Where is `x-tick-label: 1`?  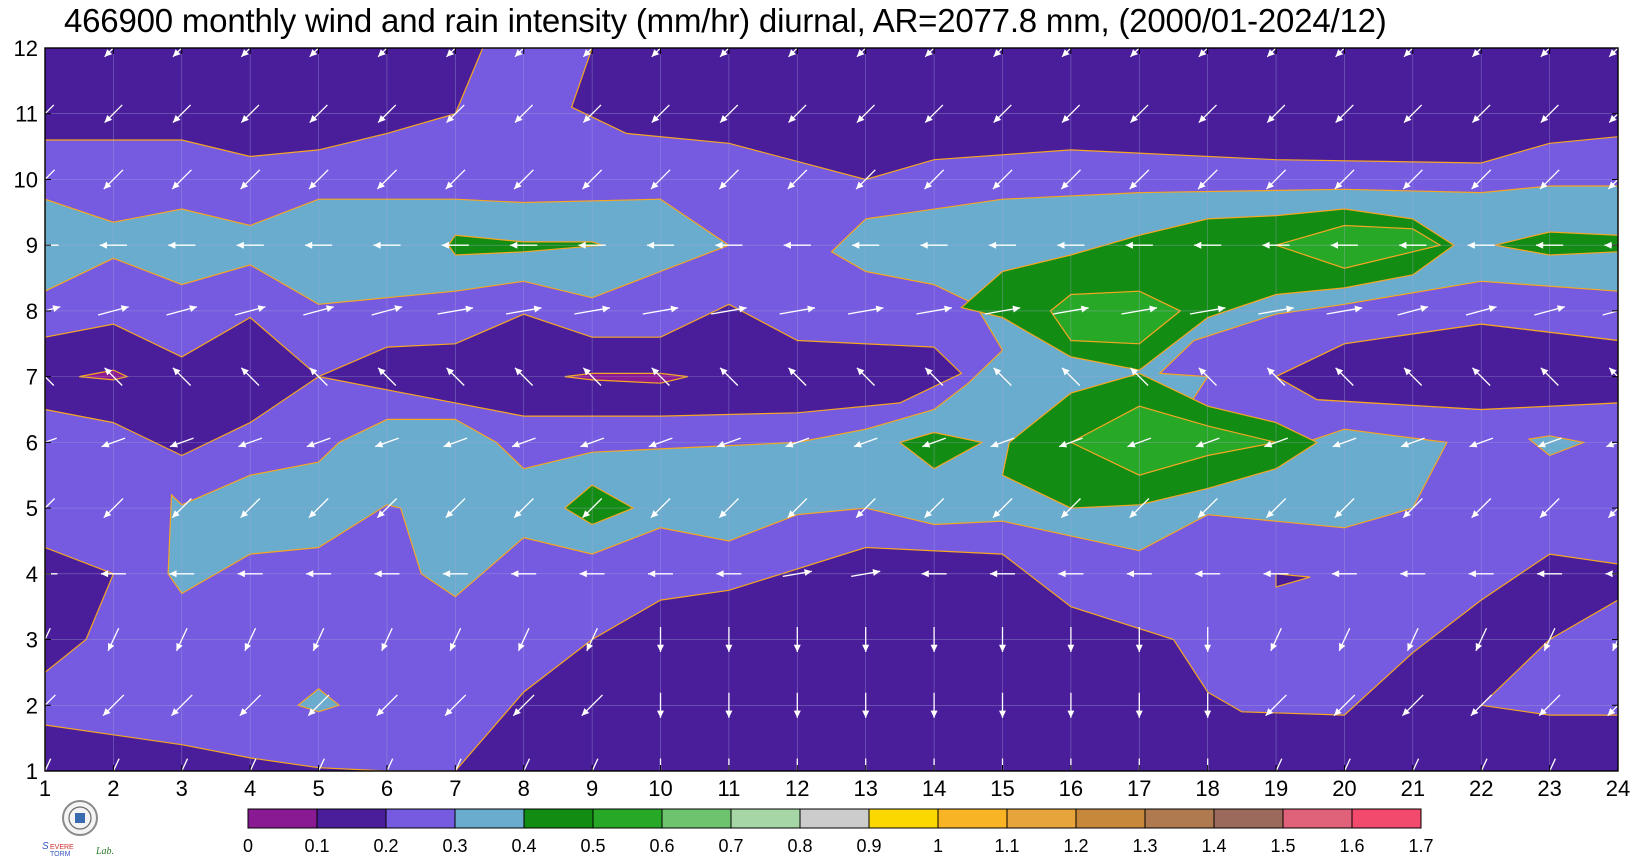
x-tick-label: 1 is located at coordinates (45, 788).